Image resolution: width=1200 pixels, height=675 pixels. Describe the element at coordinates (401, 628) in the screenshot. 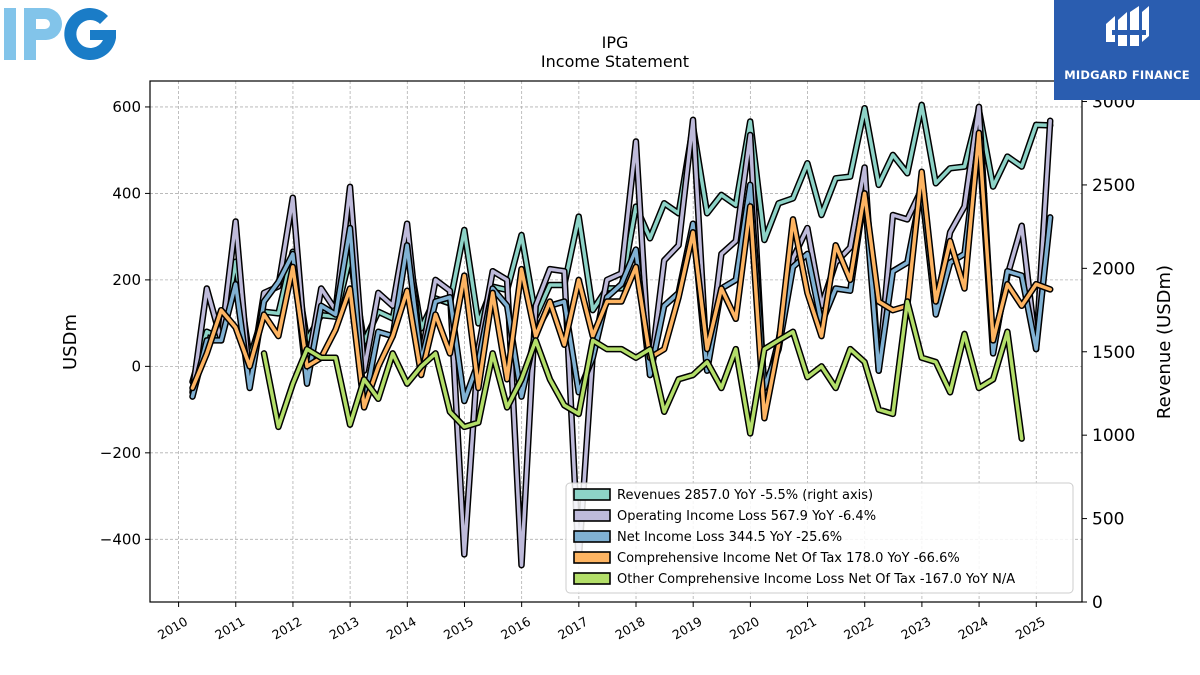

I see `x-tick-label: 2014` at that location.